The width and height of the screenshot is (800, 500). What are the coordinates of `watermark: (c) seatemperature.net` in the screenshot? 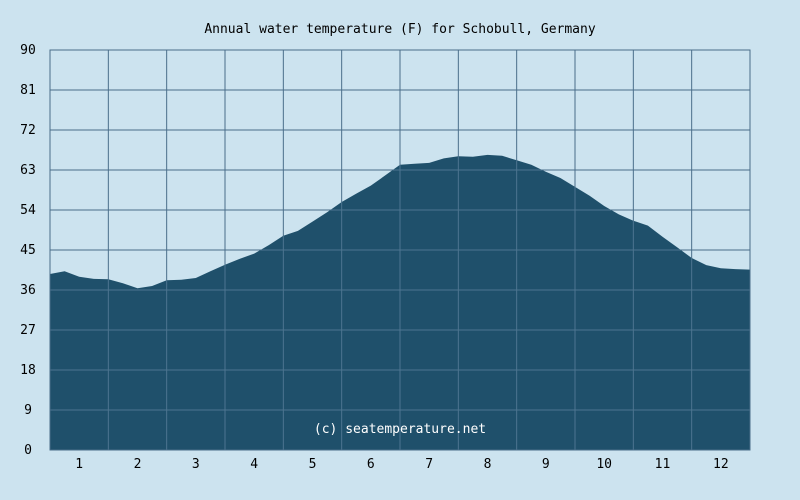 It's located at (400, 429).